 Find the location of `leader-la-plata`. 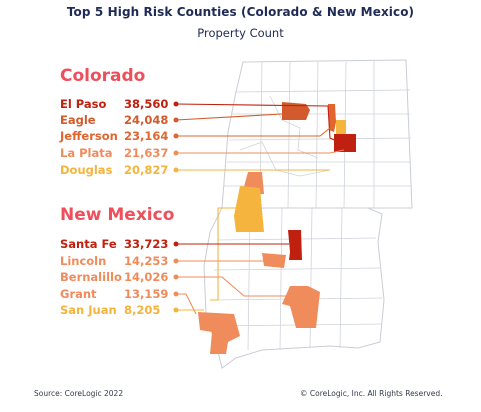

leader-la-plata is located at coordinates (260, 151).